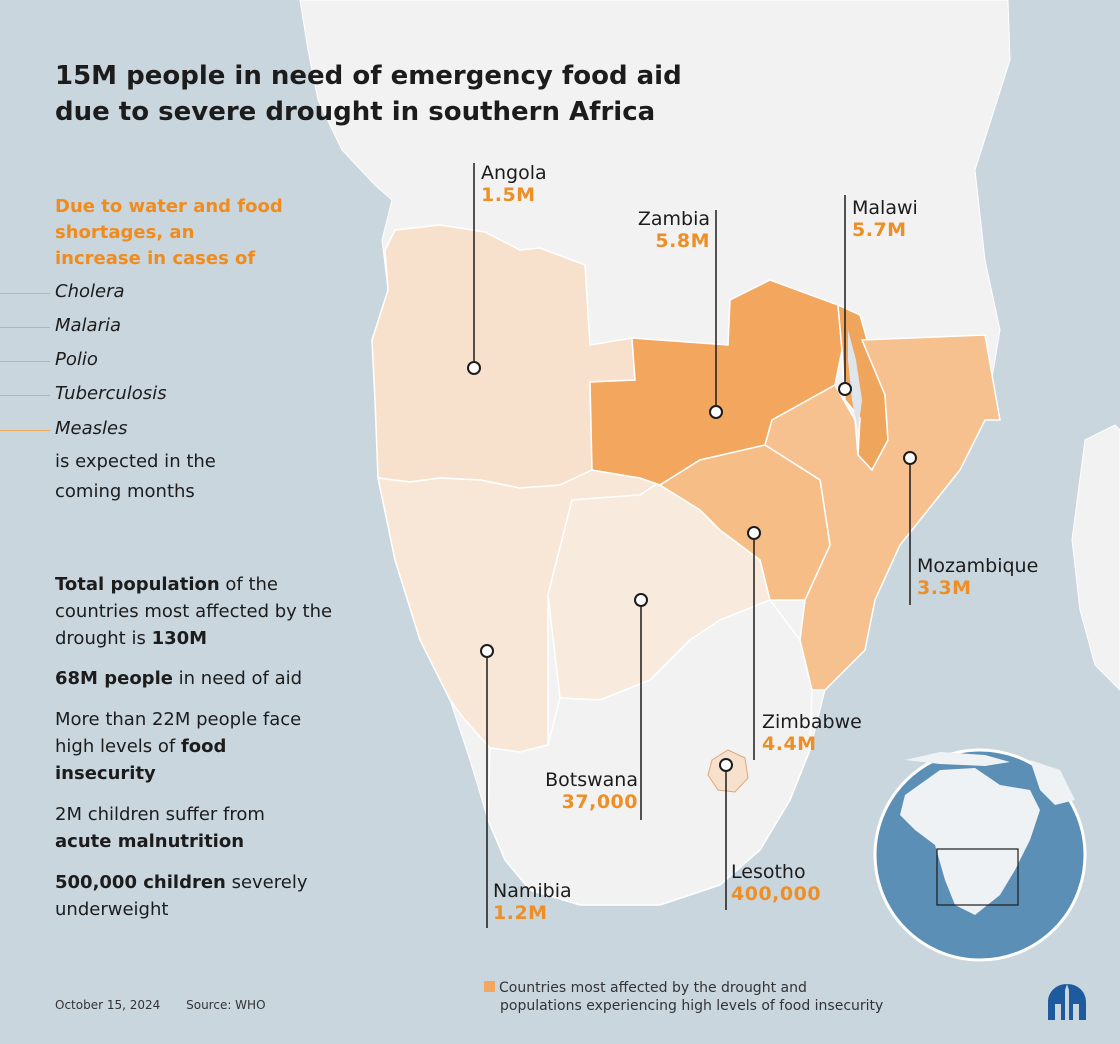 This screenshot has height=1044, width=1120. What do you see at coordinates (641, 600) in the screenshot?
I see `marker-botswana` at bounding box center [641, 600].